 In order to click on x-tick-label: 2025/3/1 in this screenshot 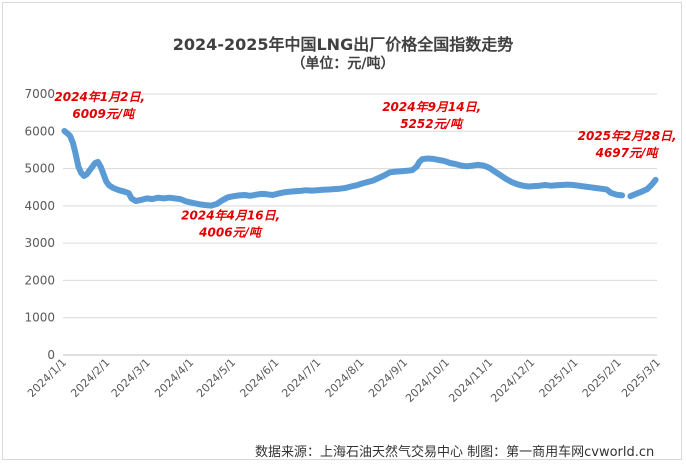, I will do `click(641, 378)`.